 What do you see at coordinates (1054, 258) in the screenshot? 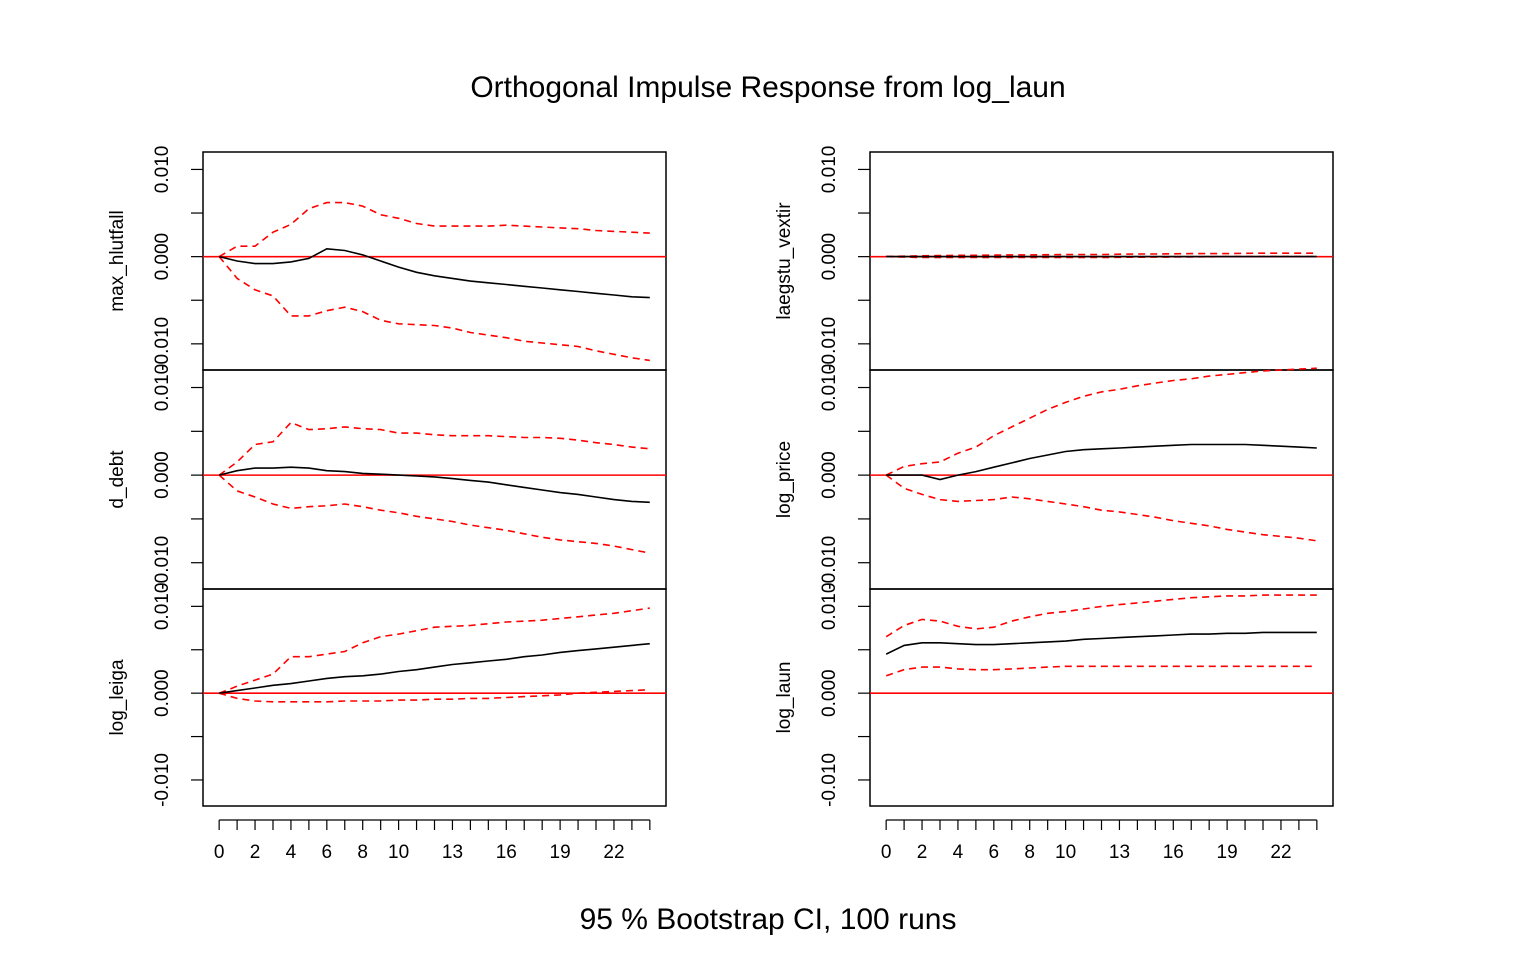
I see `panel-laegstu_vextir: -0.010 0.000 0.010 laegstu_vextir` at bounding box center [1054, 258].